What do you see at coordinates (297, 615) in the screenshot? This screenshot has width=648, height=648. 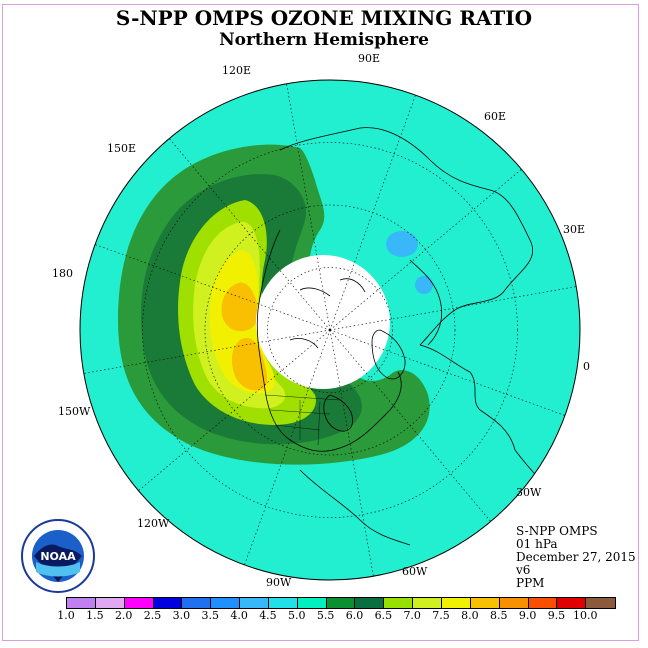 I see `colorbar-tick-label: 5.0` at bounding box center [297, 615].